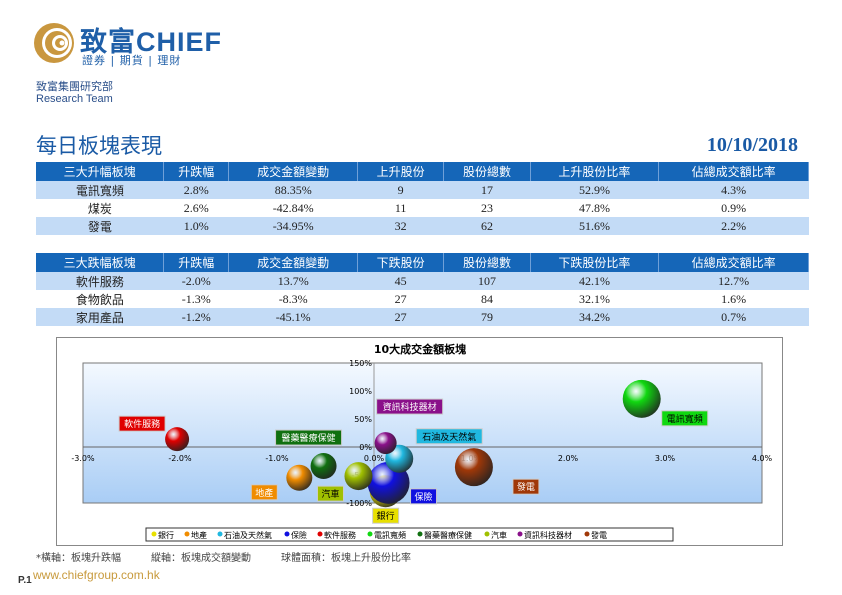  I want to click on y-tick-label: 50%, so click(363, 419).